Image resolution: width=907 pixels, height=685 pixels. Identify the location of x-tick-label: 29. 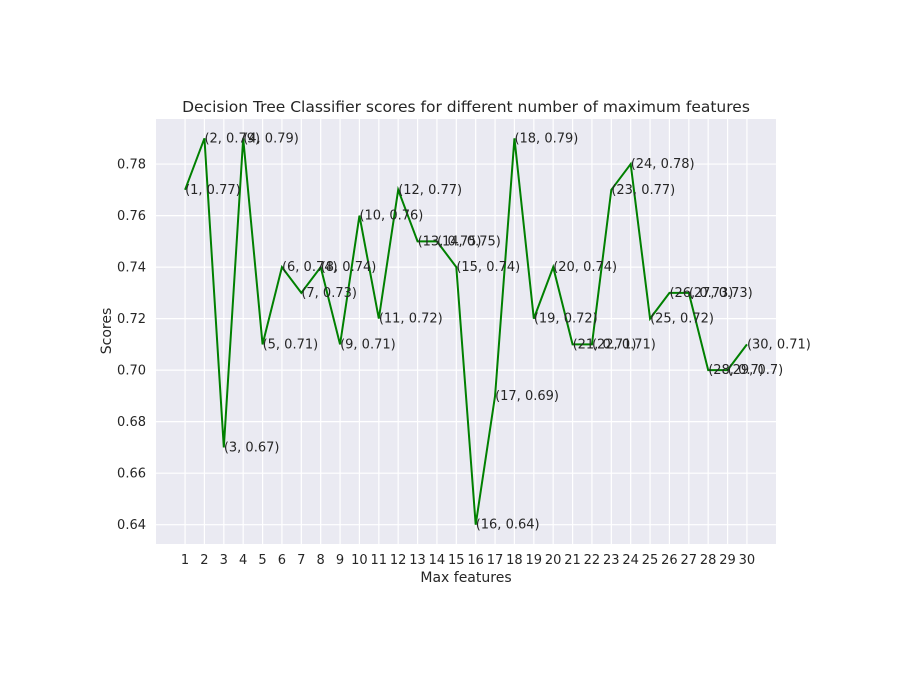
(727, 560).